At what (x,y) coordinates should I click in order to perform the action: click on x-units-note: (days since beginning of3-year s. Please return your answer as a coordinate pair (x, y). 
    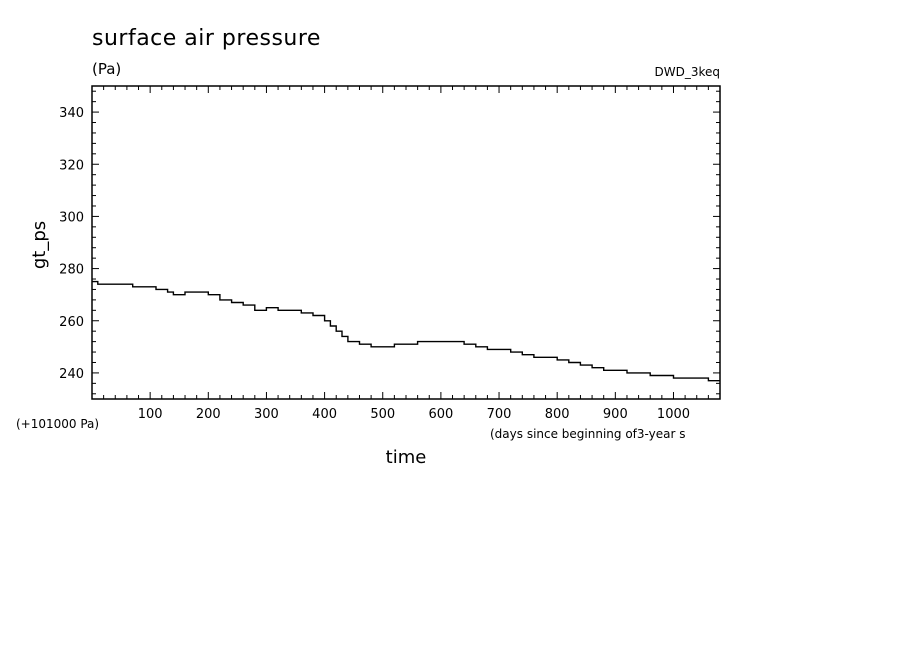
    Looking at the image, I should click on (588, 434).